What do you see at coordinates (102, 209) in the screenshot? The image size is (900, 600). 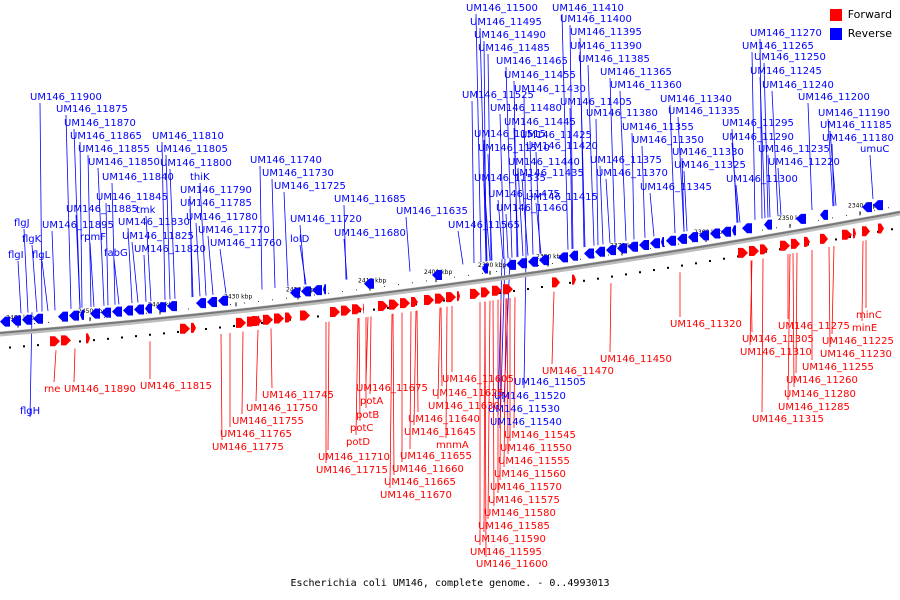 I see `gene-label: UM146_11885` at bounding box center [102, 209].